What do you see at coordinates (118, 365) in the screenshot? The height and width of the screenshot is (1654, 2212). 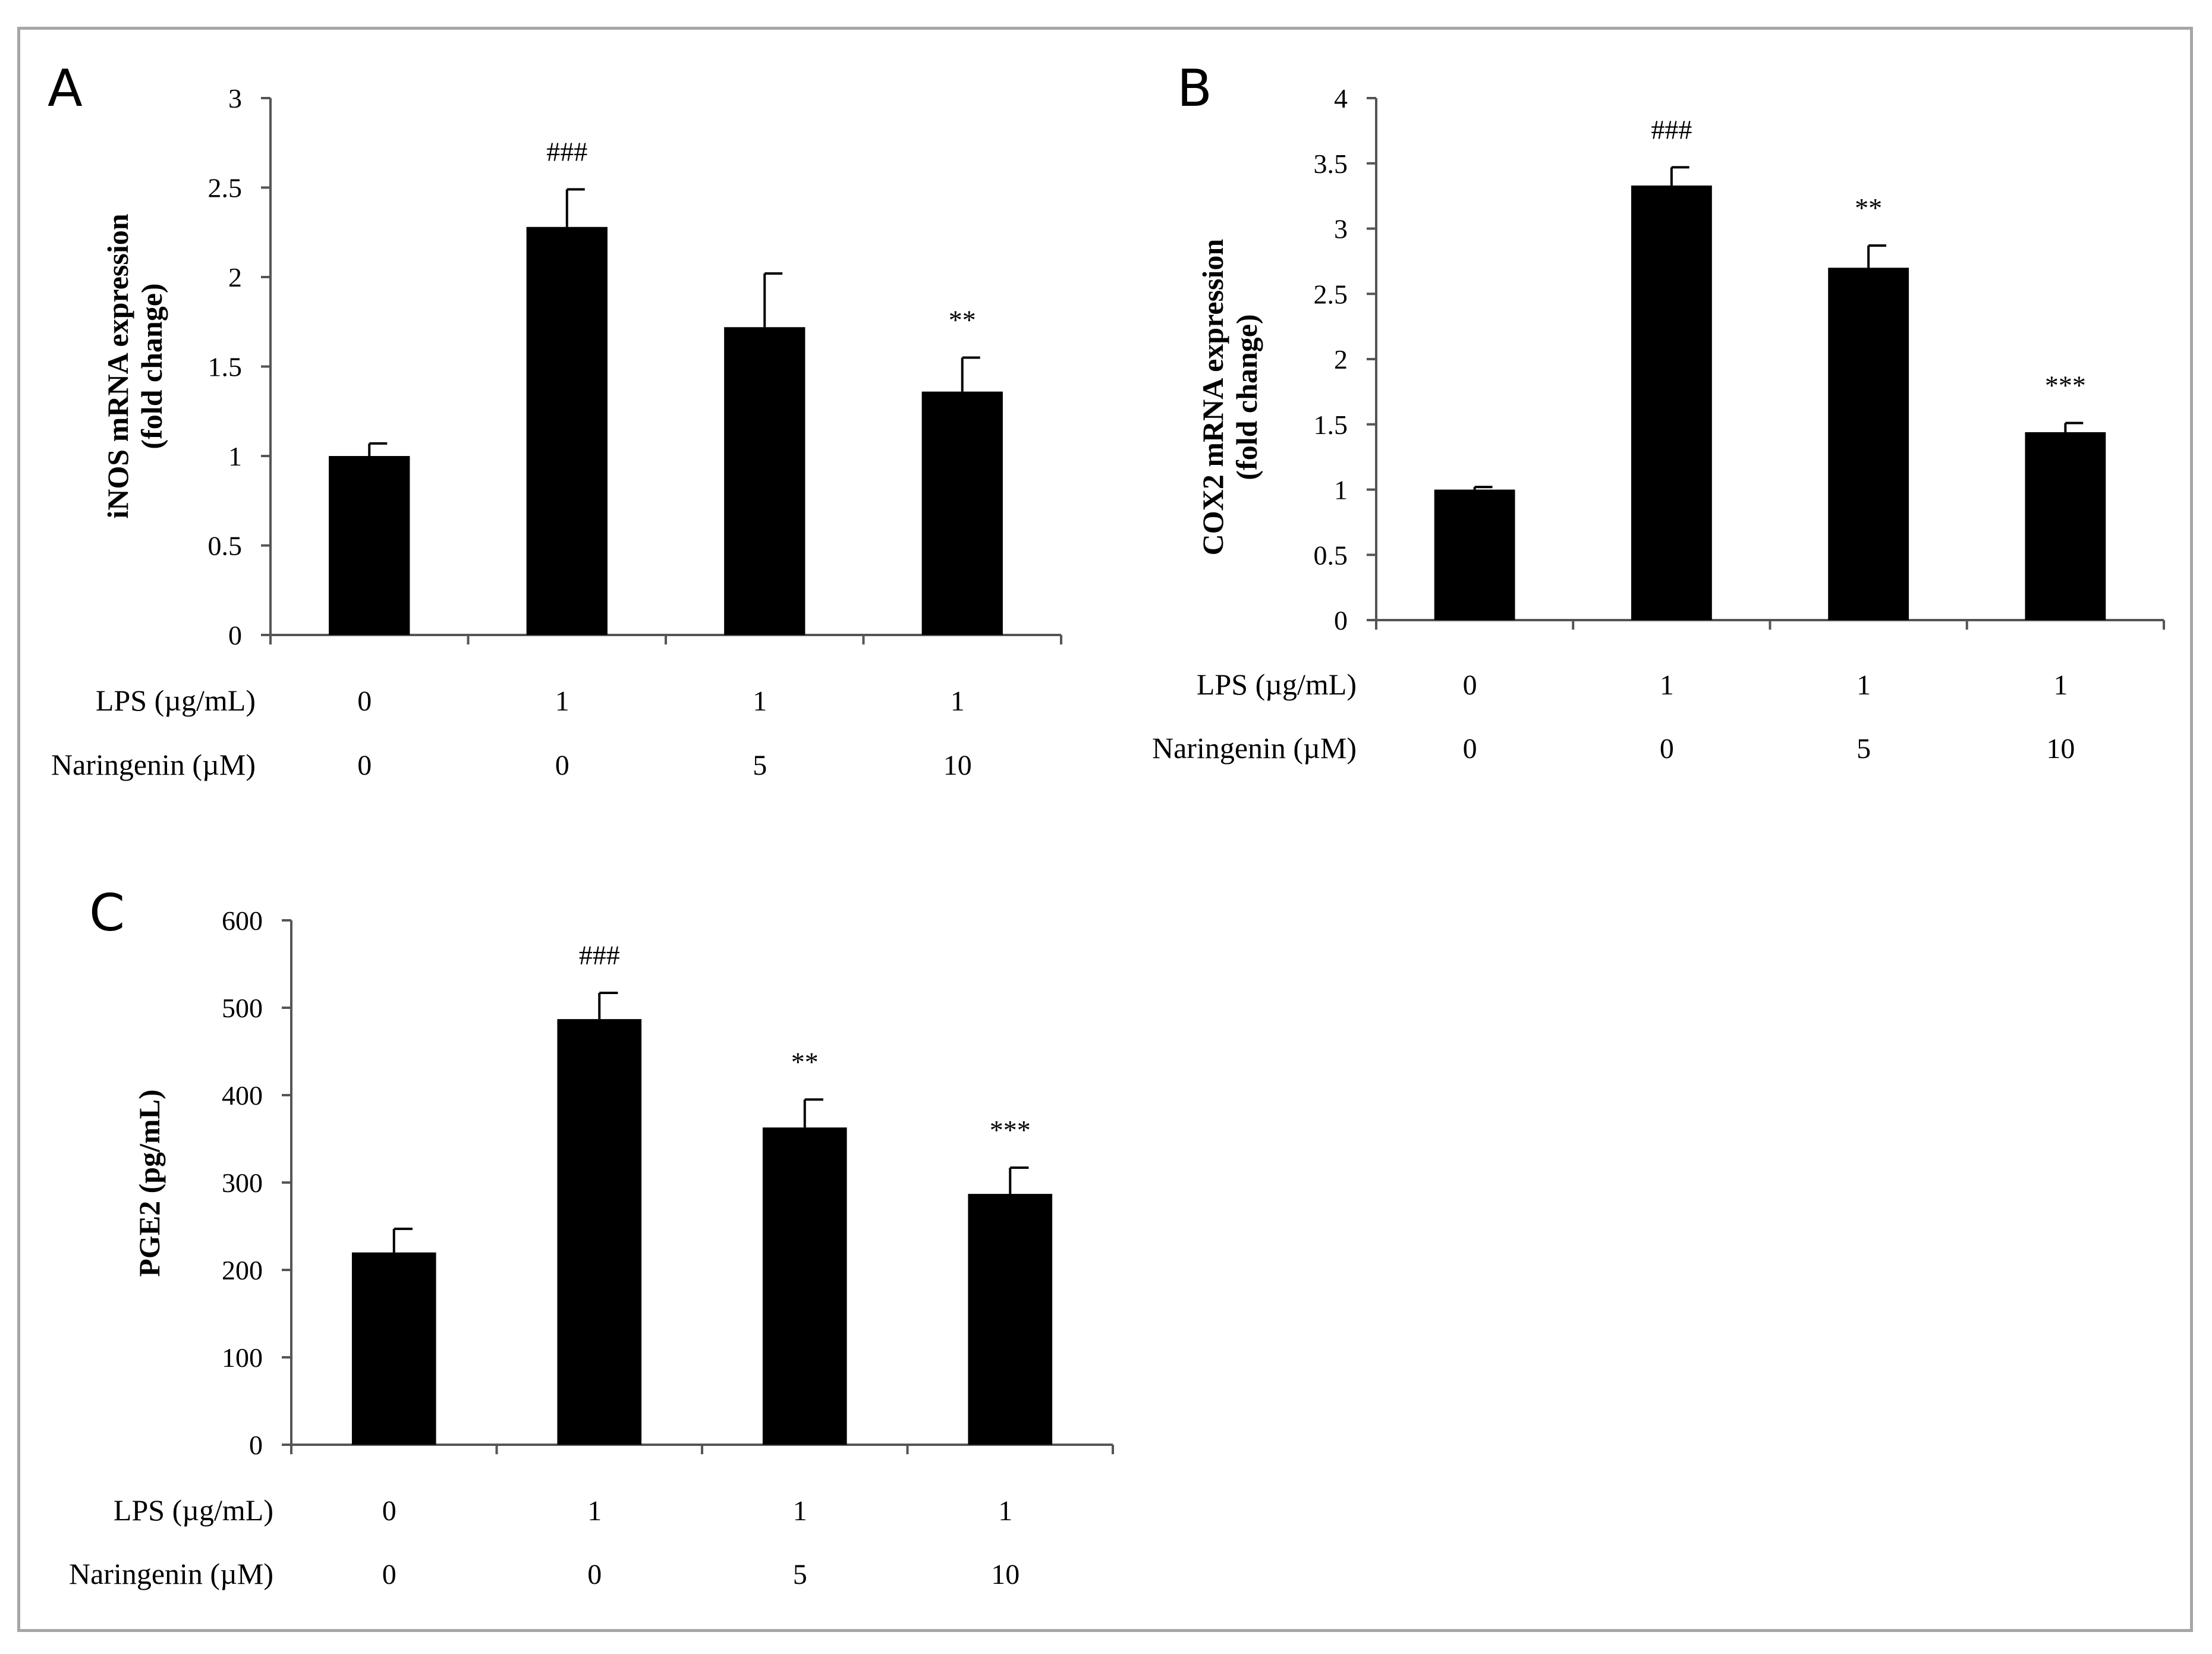 I see `y-axis-title: iNOS mRNA expression` at bounding box center [118, 365].